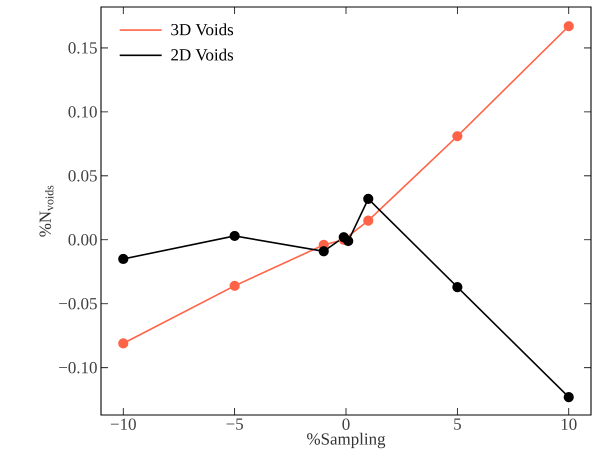  Describe the element at coordinates (234, 424) in the screenshot. I see `x-tick-label: −5` at that location.